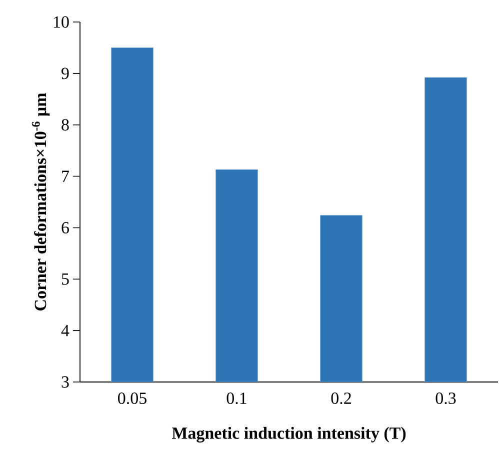  What do you see at coordinates (41, 201) in the screenshot?
I see `y-axis-title: Corner deformations×10$^{-6}$ μm` at bounding box center [41, 201].